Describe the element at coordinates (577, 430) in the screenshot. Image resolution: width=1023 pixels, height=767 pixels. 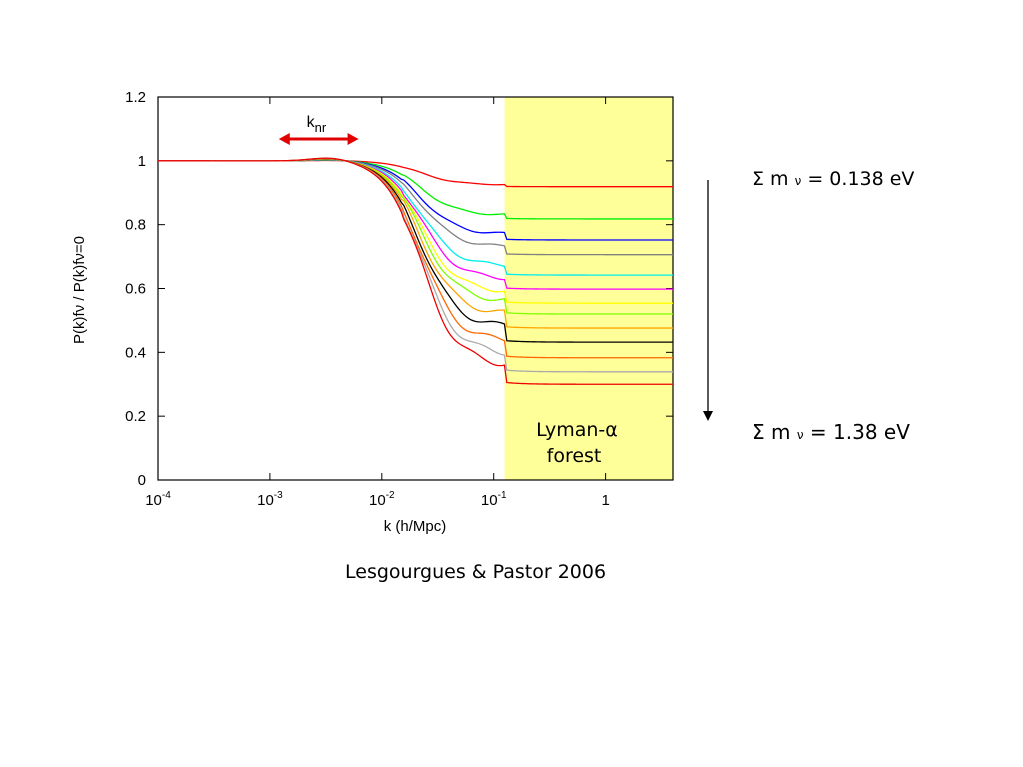
I see `region-label-line1: Lyman-α` at that location.